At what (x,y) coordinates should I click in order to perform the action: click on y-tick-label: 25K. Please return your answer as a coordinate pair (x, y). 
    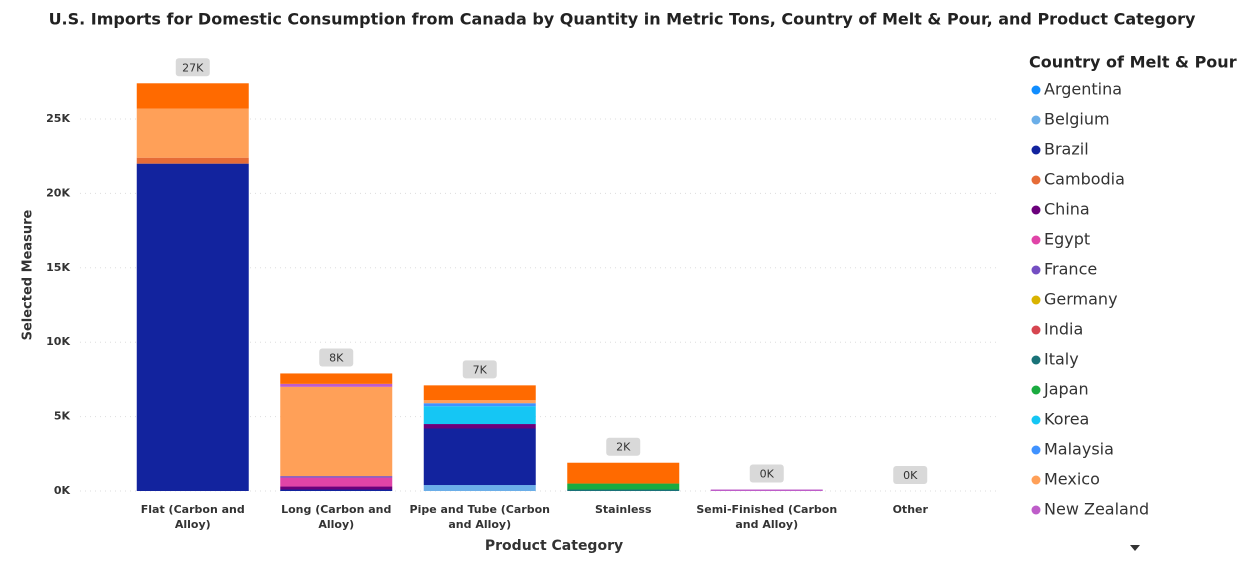
    Looking at the image, I should click on (58, 118).